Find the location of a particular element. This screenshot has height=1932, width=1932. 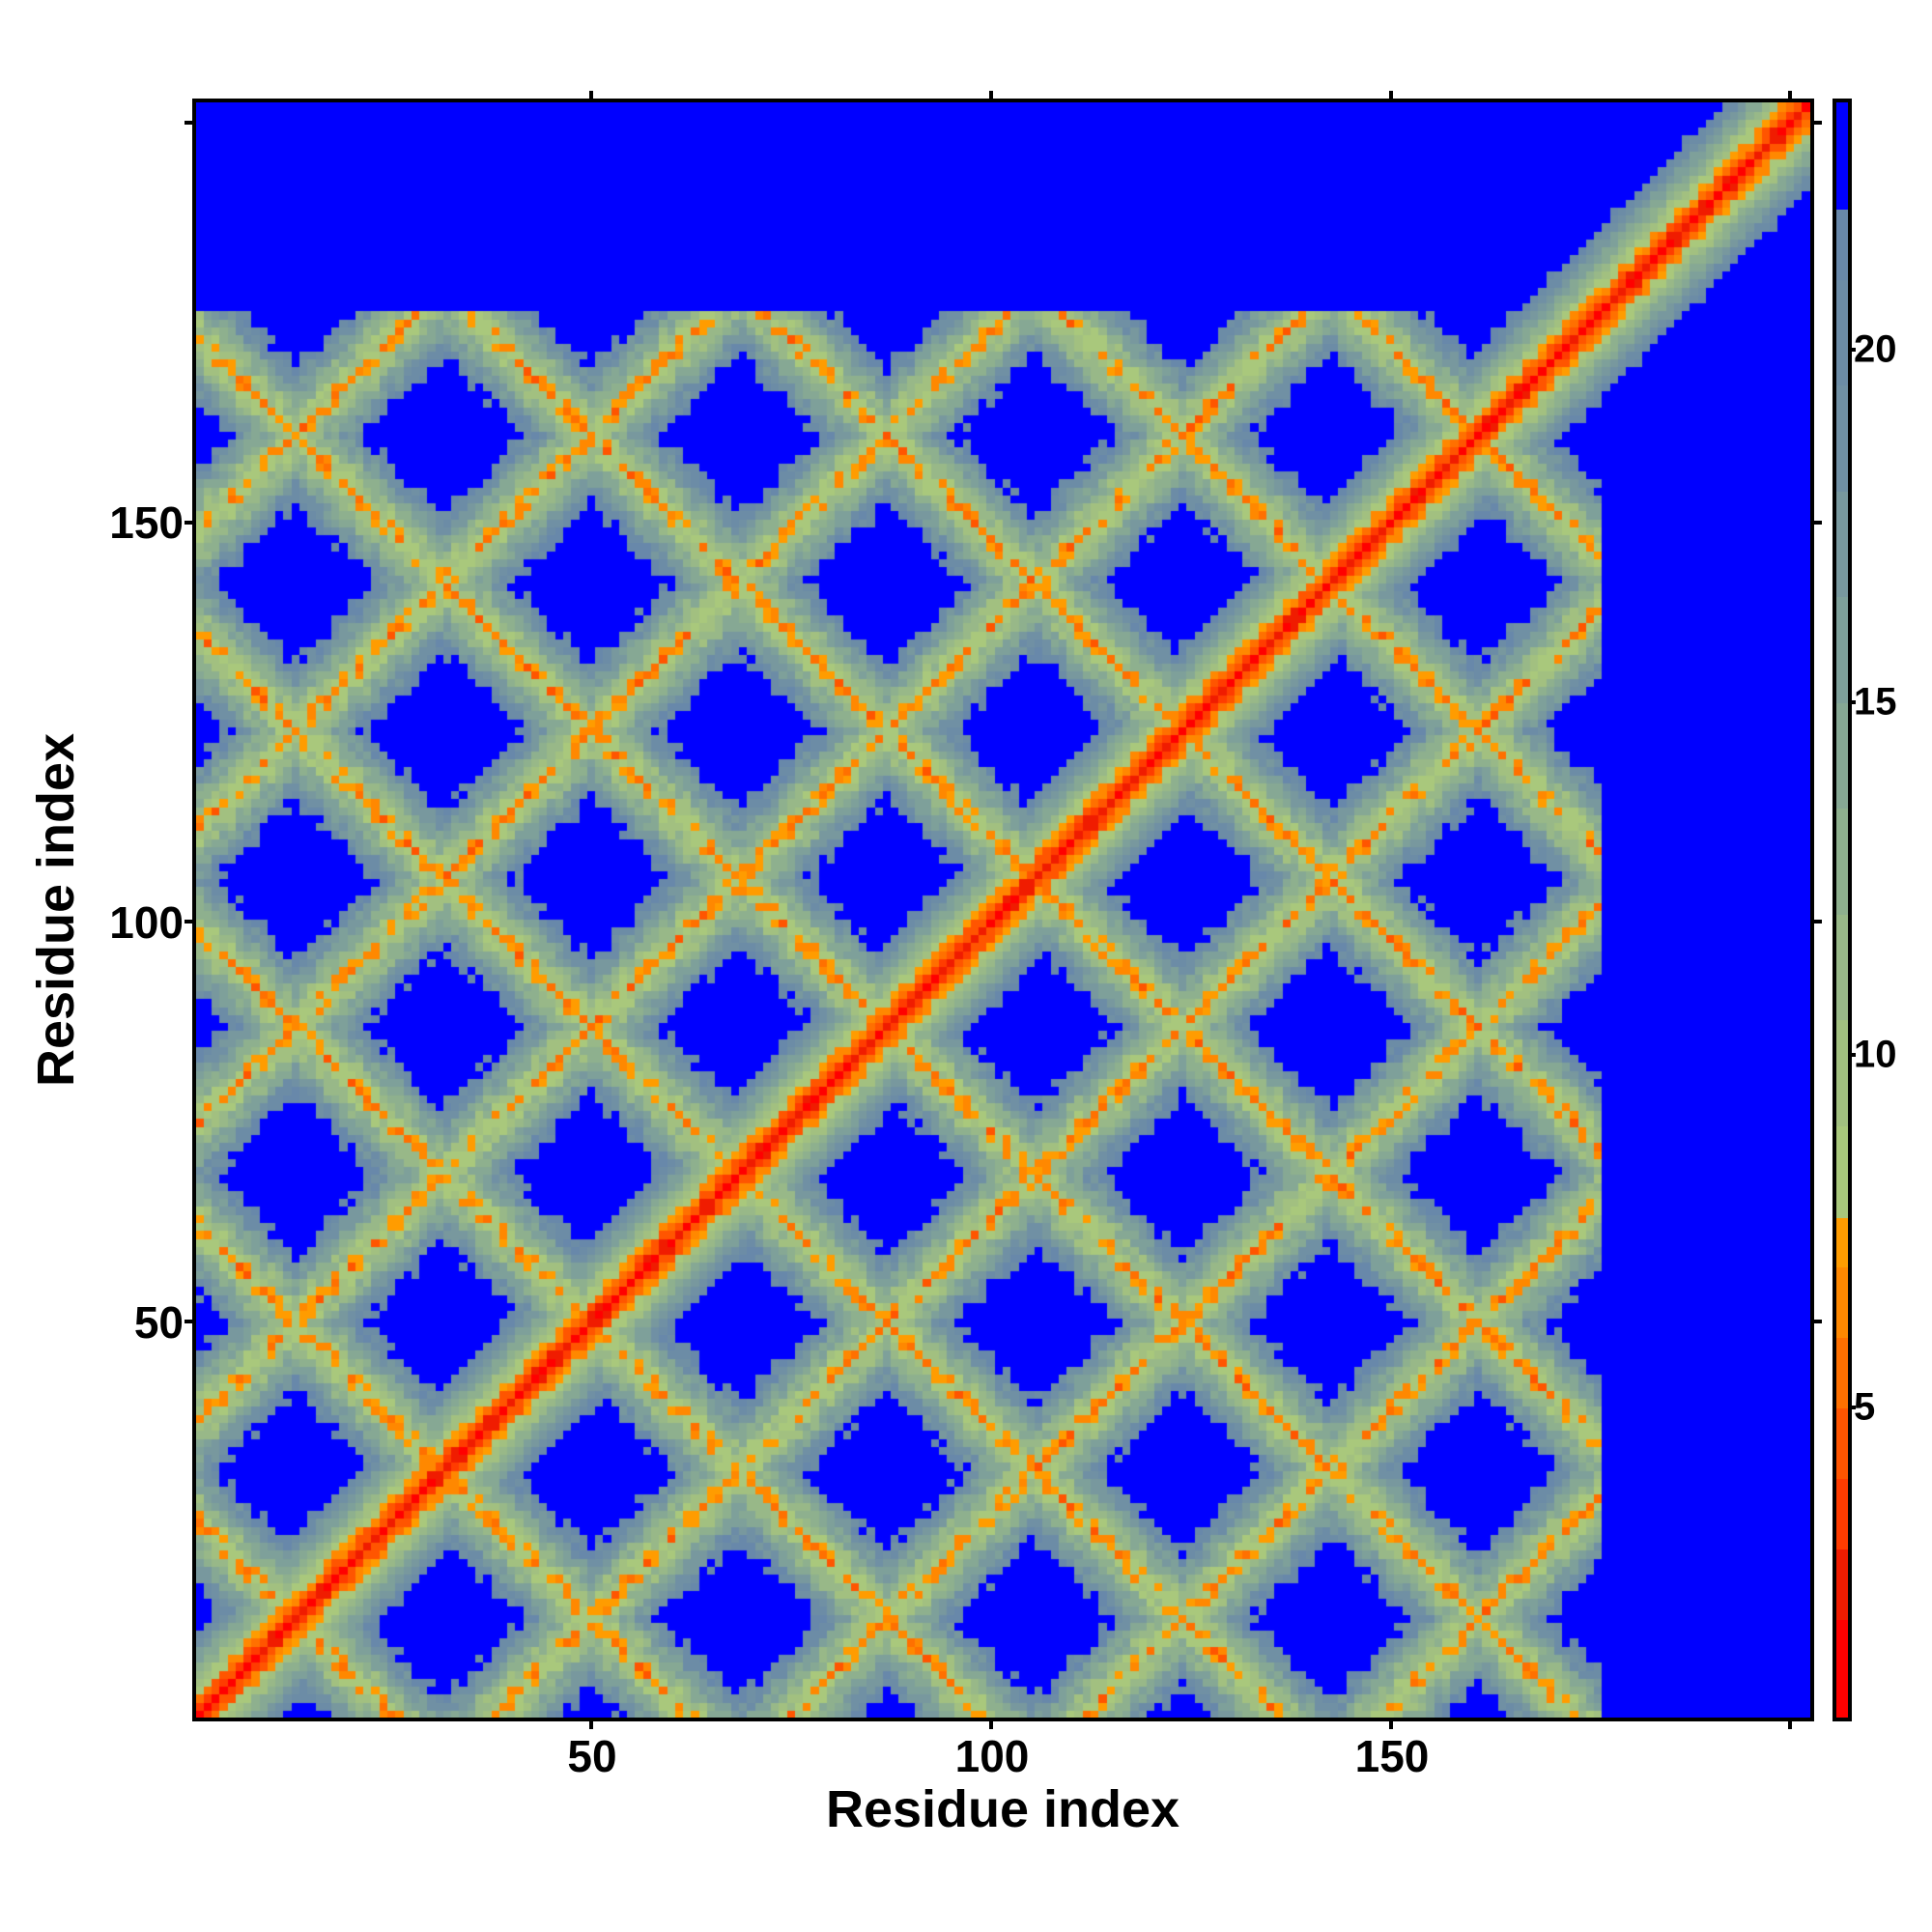

colorbar-tick-label: 20 is located at coordinates (1875, 349).